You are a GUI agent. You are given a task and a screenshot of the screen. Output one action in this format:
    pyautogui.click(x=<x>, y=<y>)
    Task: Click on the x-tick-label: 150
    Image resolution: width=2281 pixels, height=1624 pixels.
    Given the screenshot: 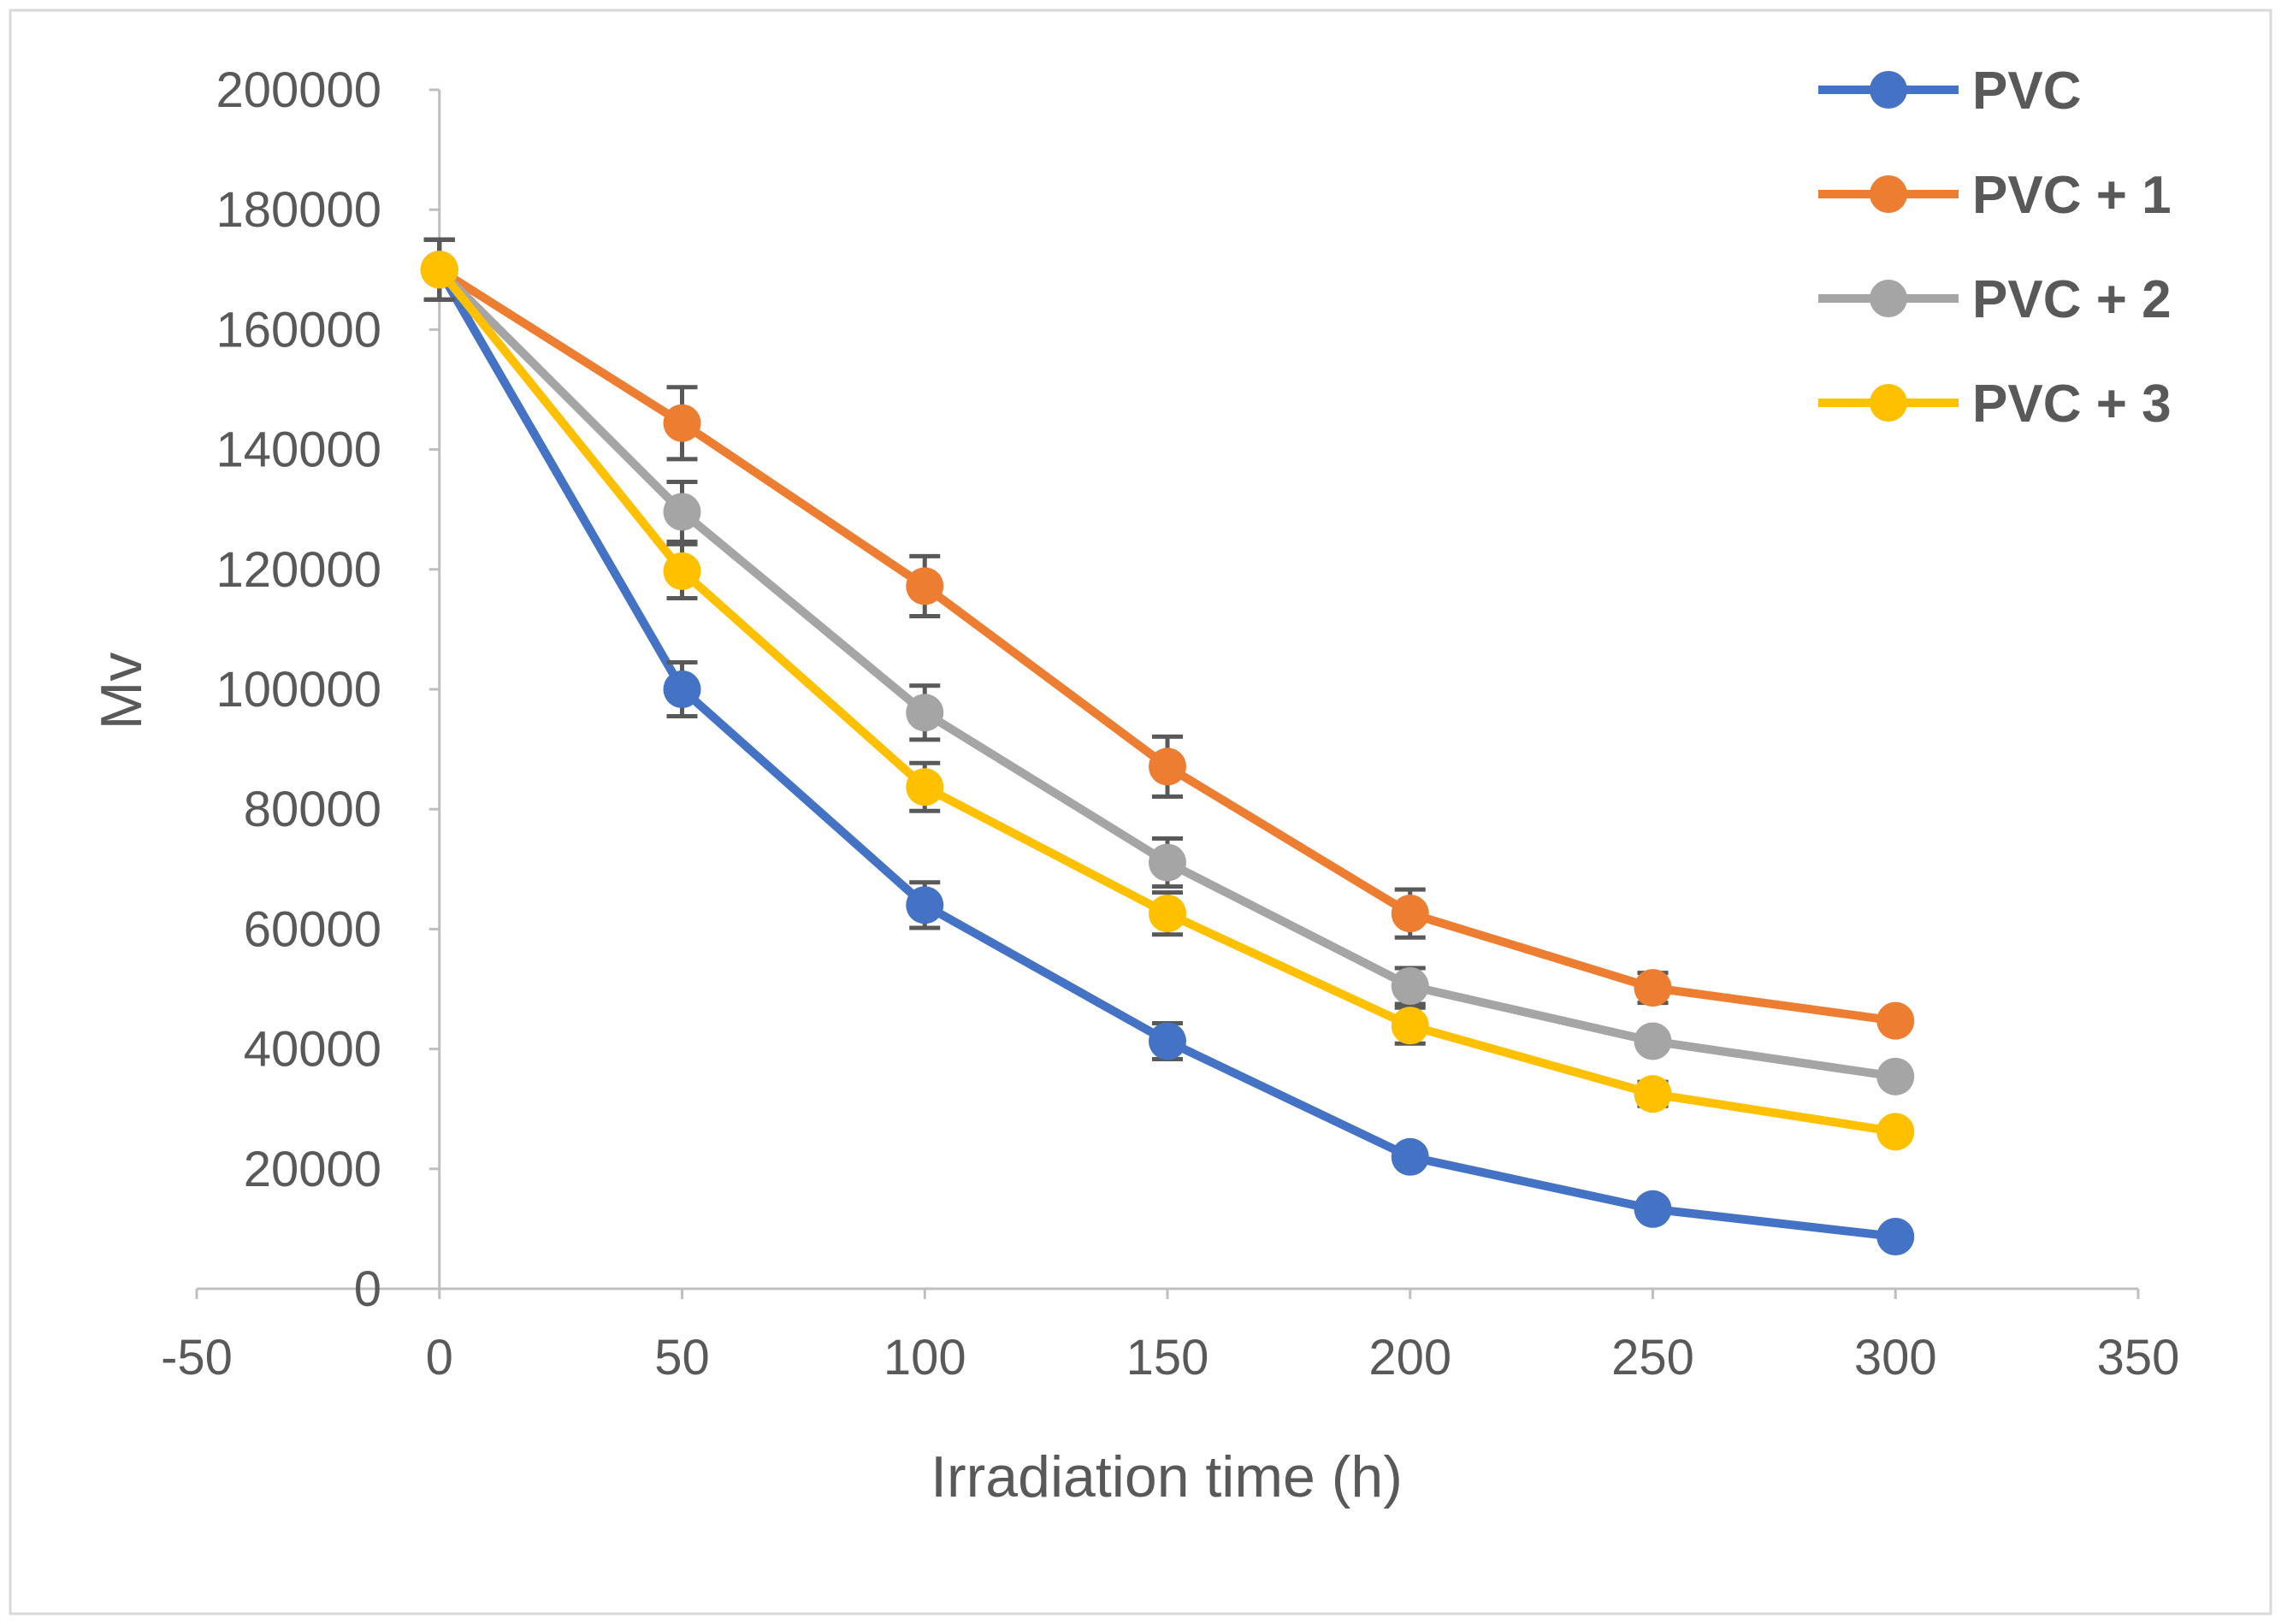 What is the action you would take?
    pyautogui.click(x=1168, y=1357)
    